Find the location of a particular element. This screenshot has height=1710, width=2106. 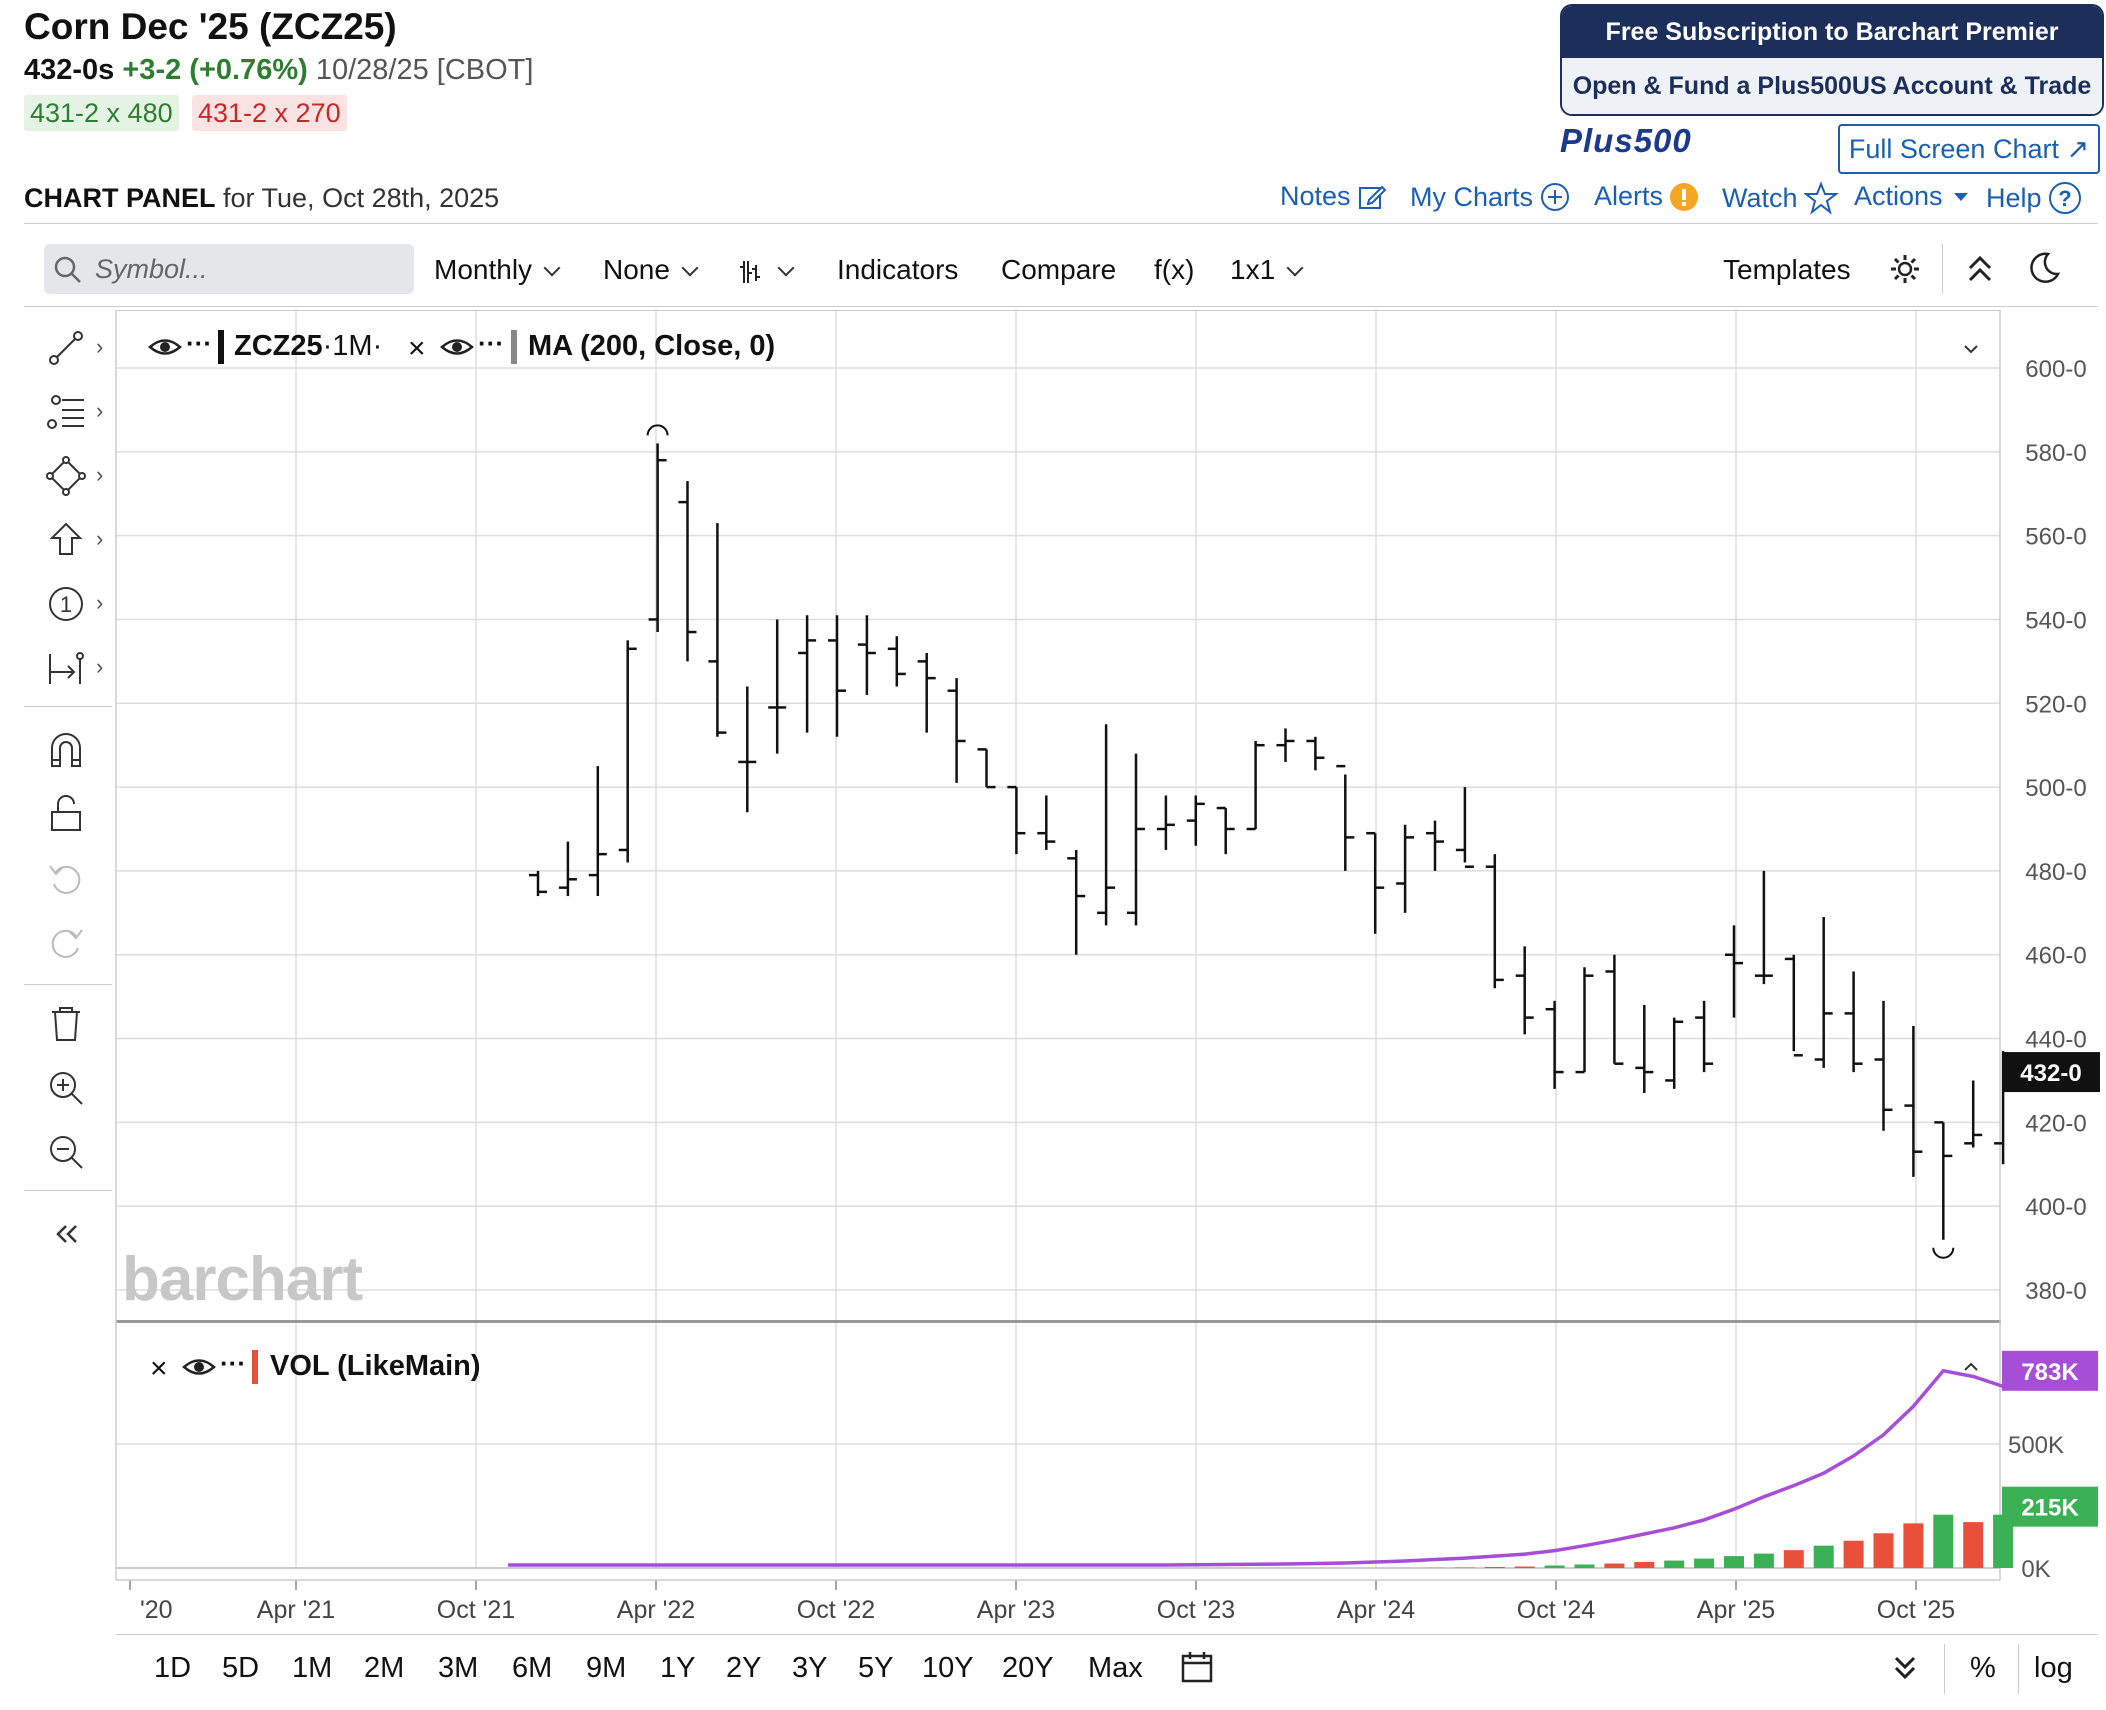

my-charts-link: My Charts is located at coordinates (1490, 197).